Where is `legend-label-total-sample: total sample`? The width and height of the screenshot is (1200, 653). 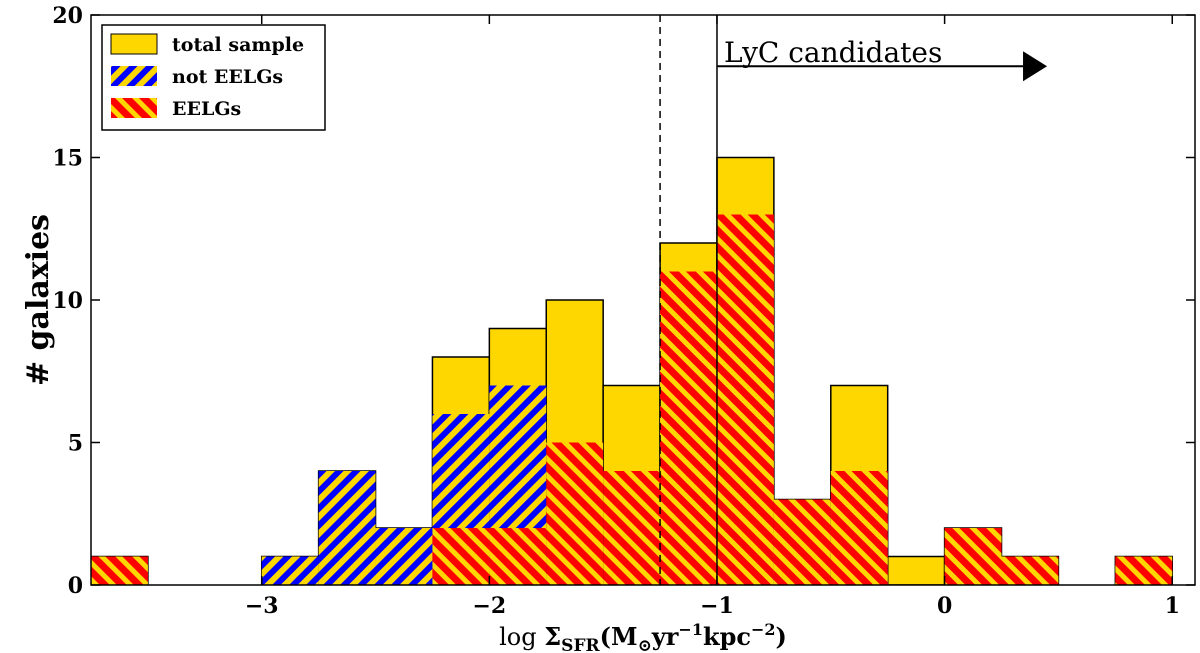 legend-label-total-sample: total sample is located at coordinates (238, 45).